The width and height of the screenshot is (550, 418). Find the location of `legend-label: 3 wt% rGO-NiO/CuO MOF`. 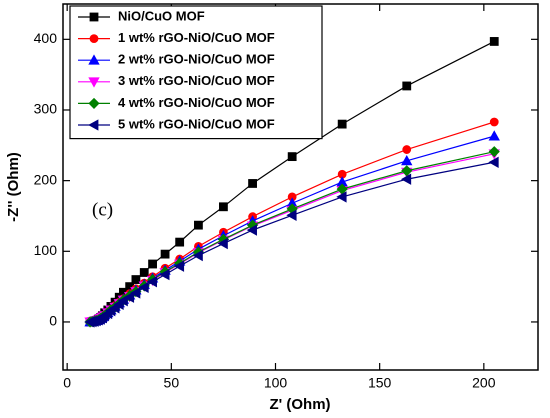

legend-label: 3 wt% rGO-NiO/CuO MOF is located at coordinates (196, 80).